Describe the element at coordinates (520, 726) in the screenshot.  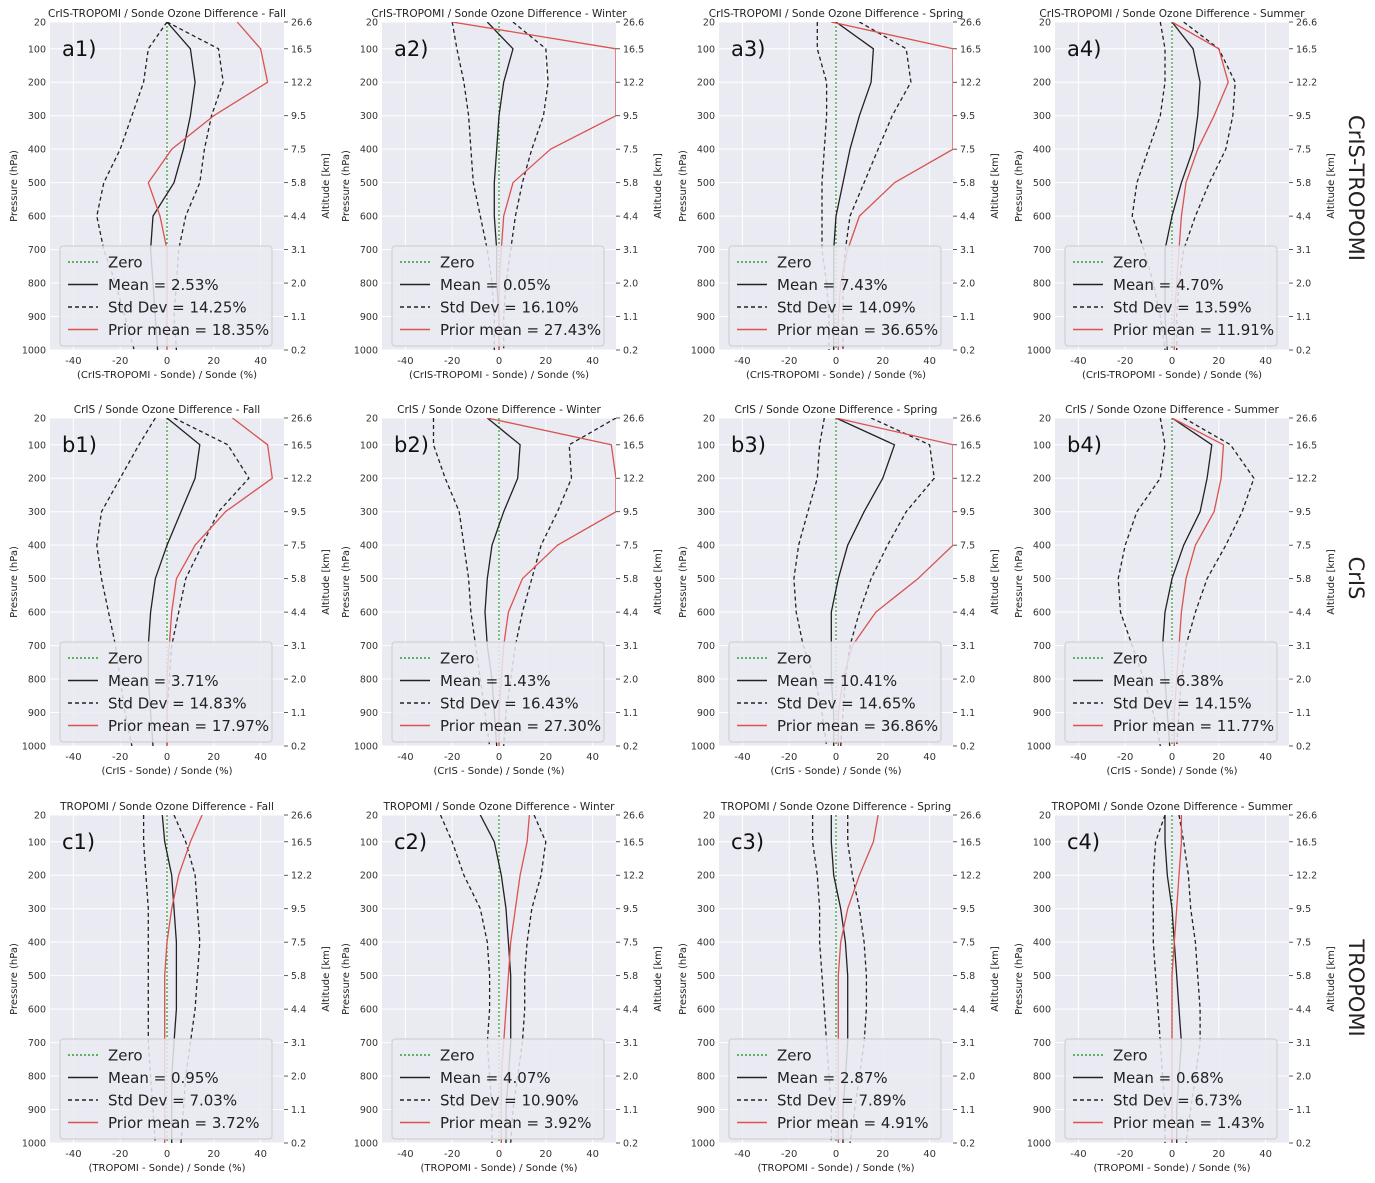
I see `legend-prior-label: Prior mean = 27.30%` at that location.